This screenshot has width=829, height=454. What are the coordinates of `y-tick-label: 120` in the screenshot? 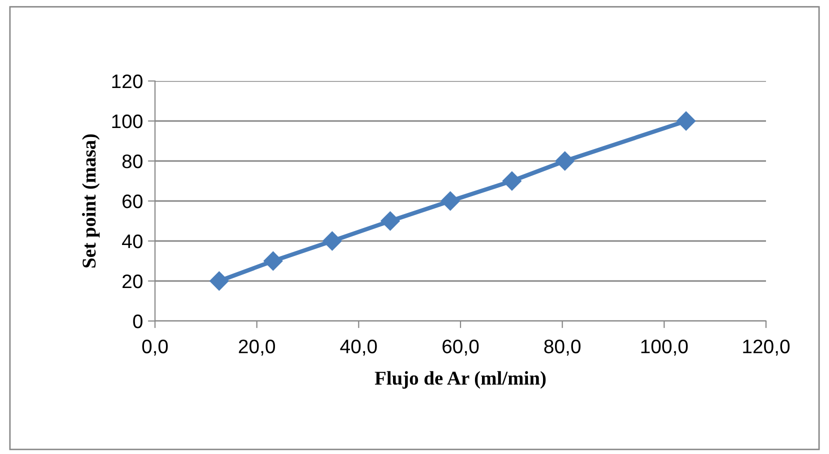 It's located at (127, 81).